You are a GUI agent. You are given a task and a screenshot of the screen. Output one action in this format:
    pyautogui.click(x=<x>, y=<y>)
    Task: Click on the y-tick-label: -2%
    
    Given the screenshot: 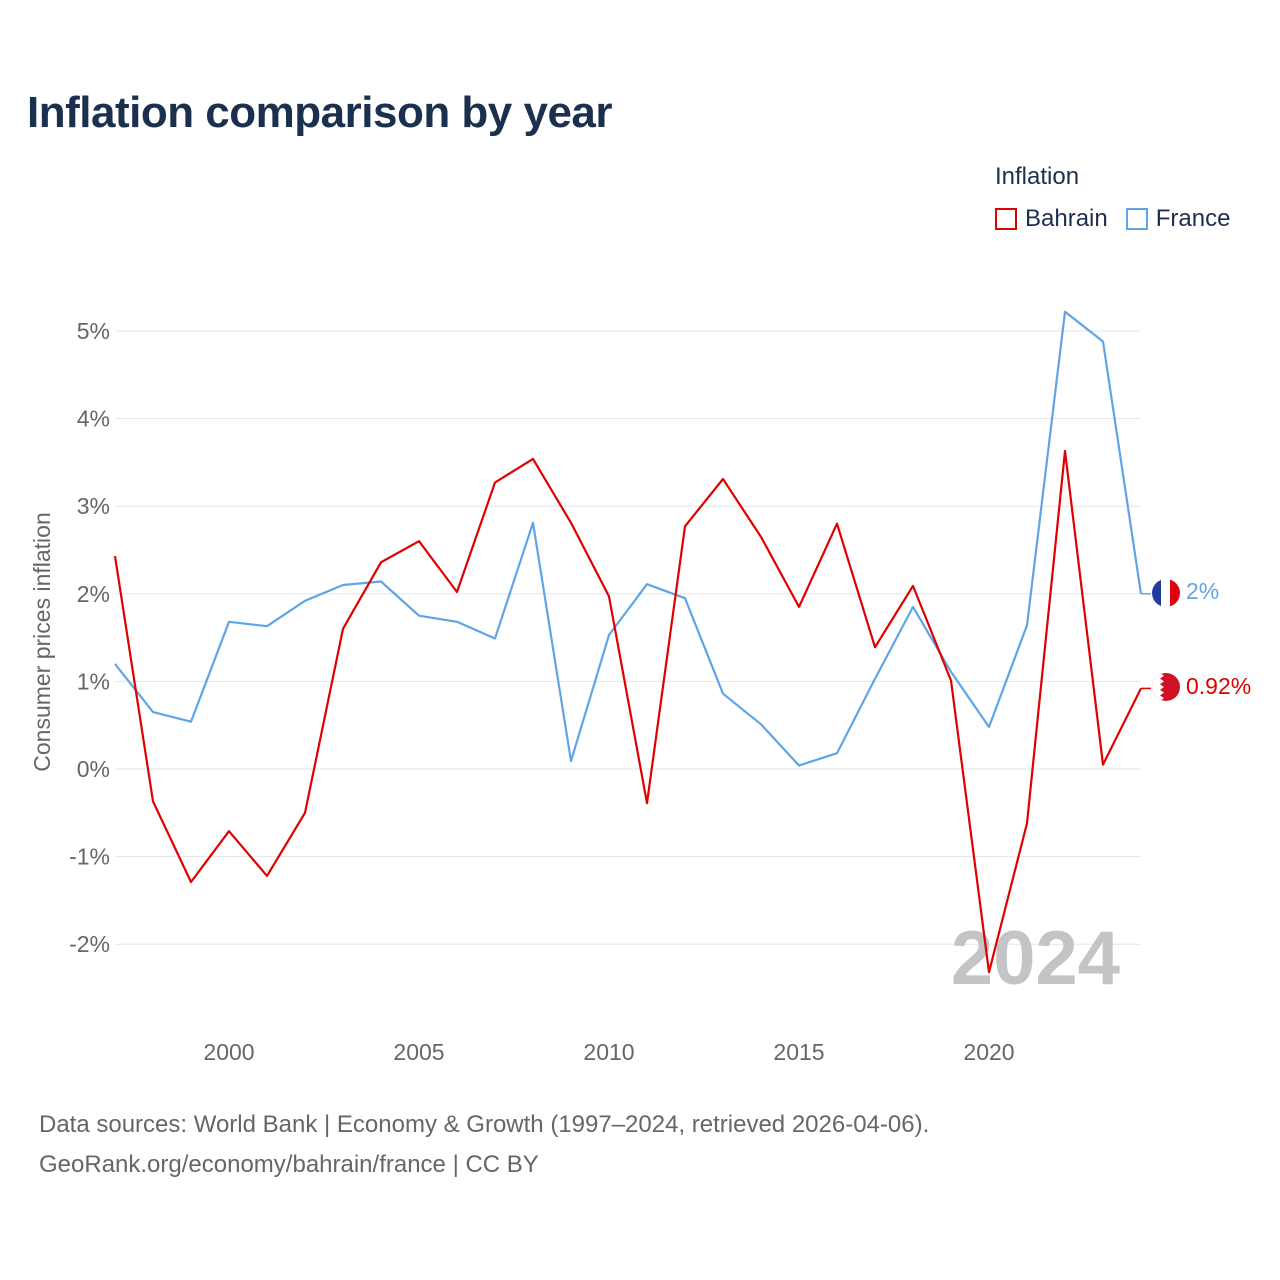 What is the action you would take?
    pyautogui.click(x=89, y=944)
    